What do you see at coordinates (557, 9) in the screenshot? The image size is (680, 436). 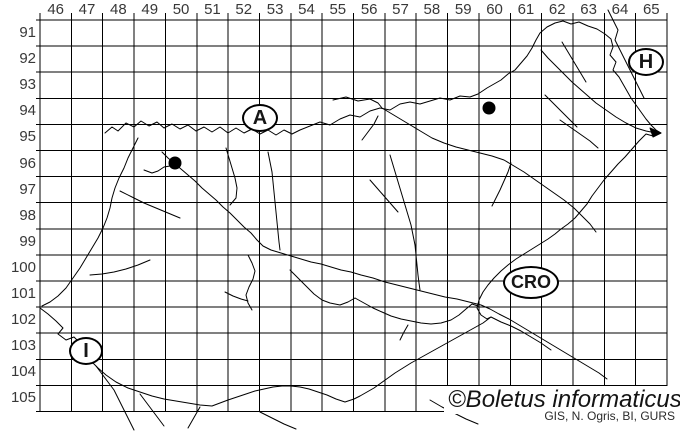 I see `col-label-62: 62` at bounding box center [557, 9].